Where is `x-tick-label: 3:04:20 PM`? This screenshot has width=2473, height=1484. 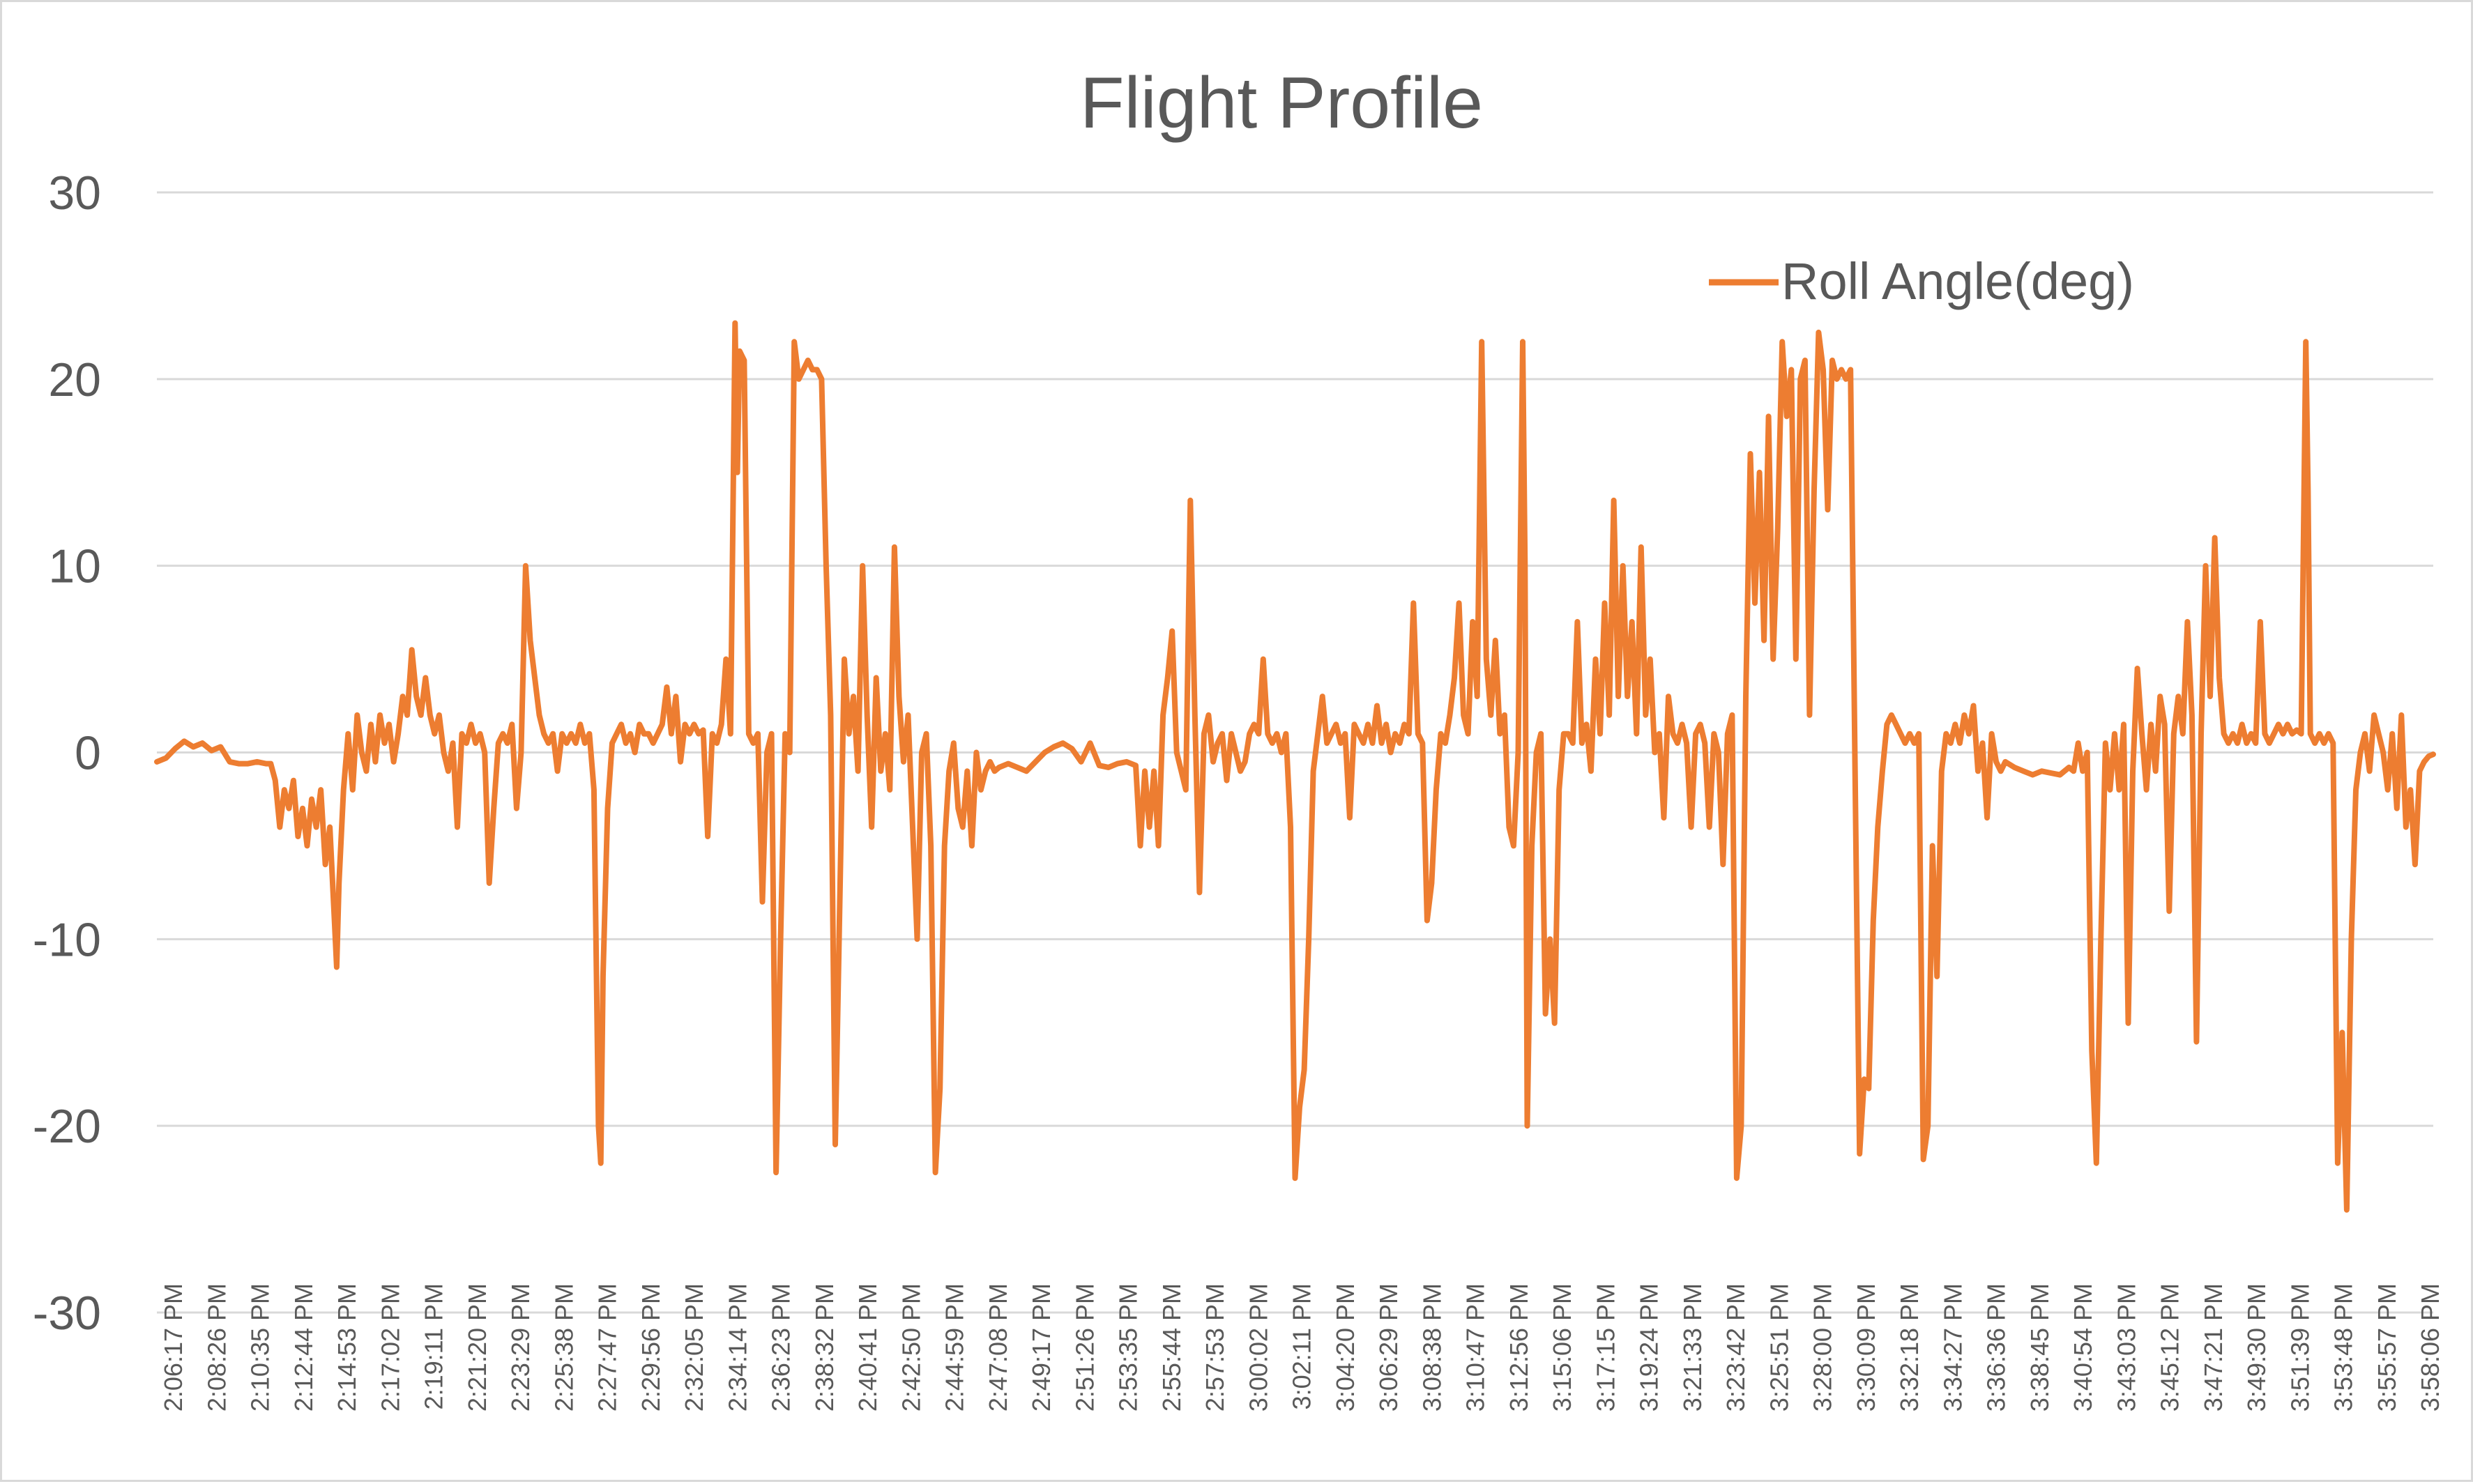 x-tick-label: 3:04:20 PM is located at coordinates (1345, 1347).